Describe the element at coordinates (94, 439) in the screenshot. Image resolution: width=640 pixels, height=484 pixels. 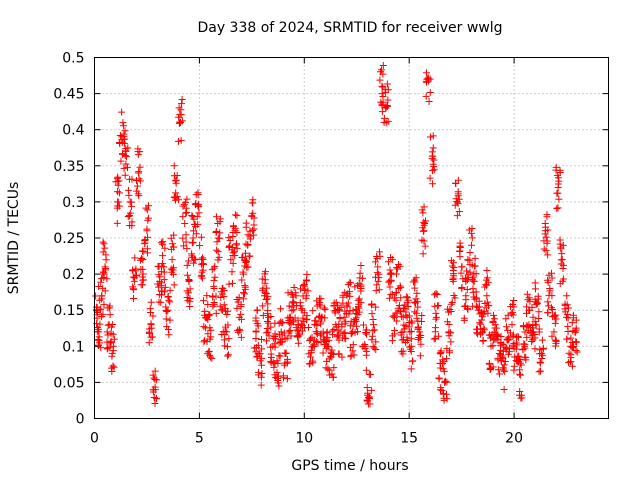
I see `x-tick-label: 0` at that location.